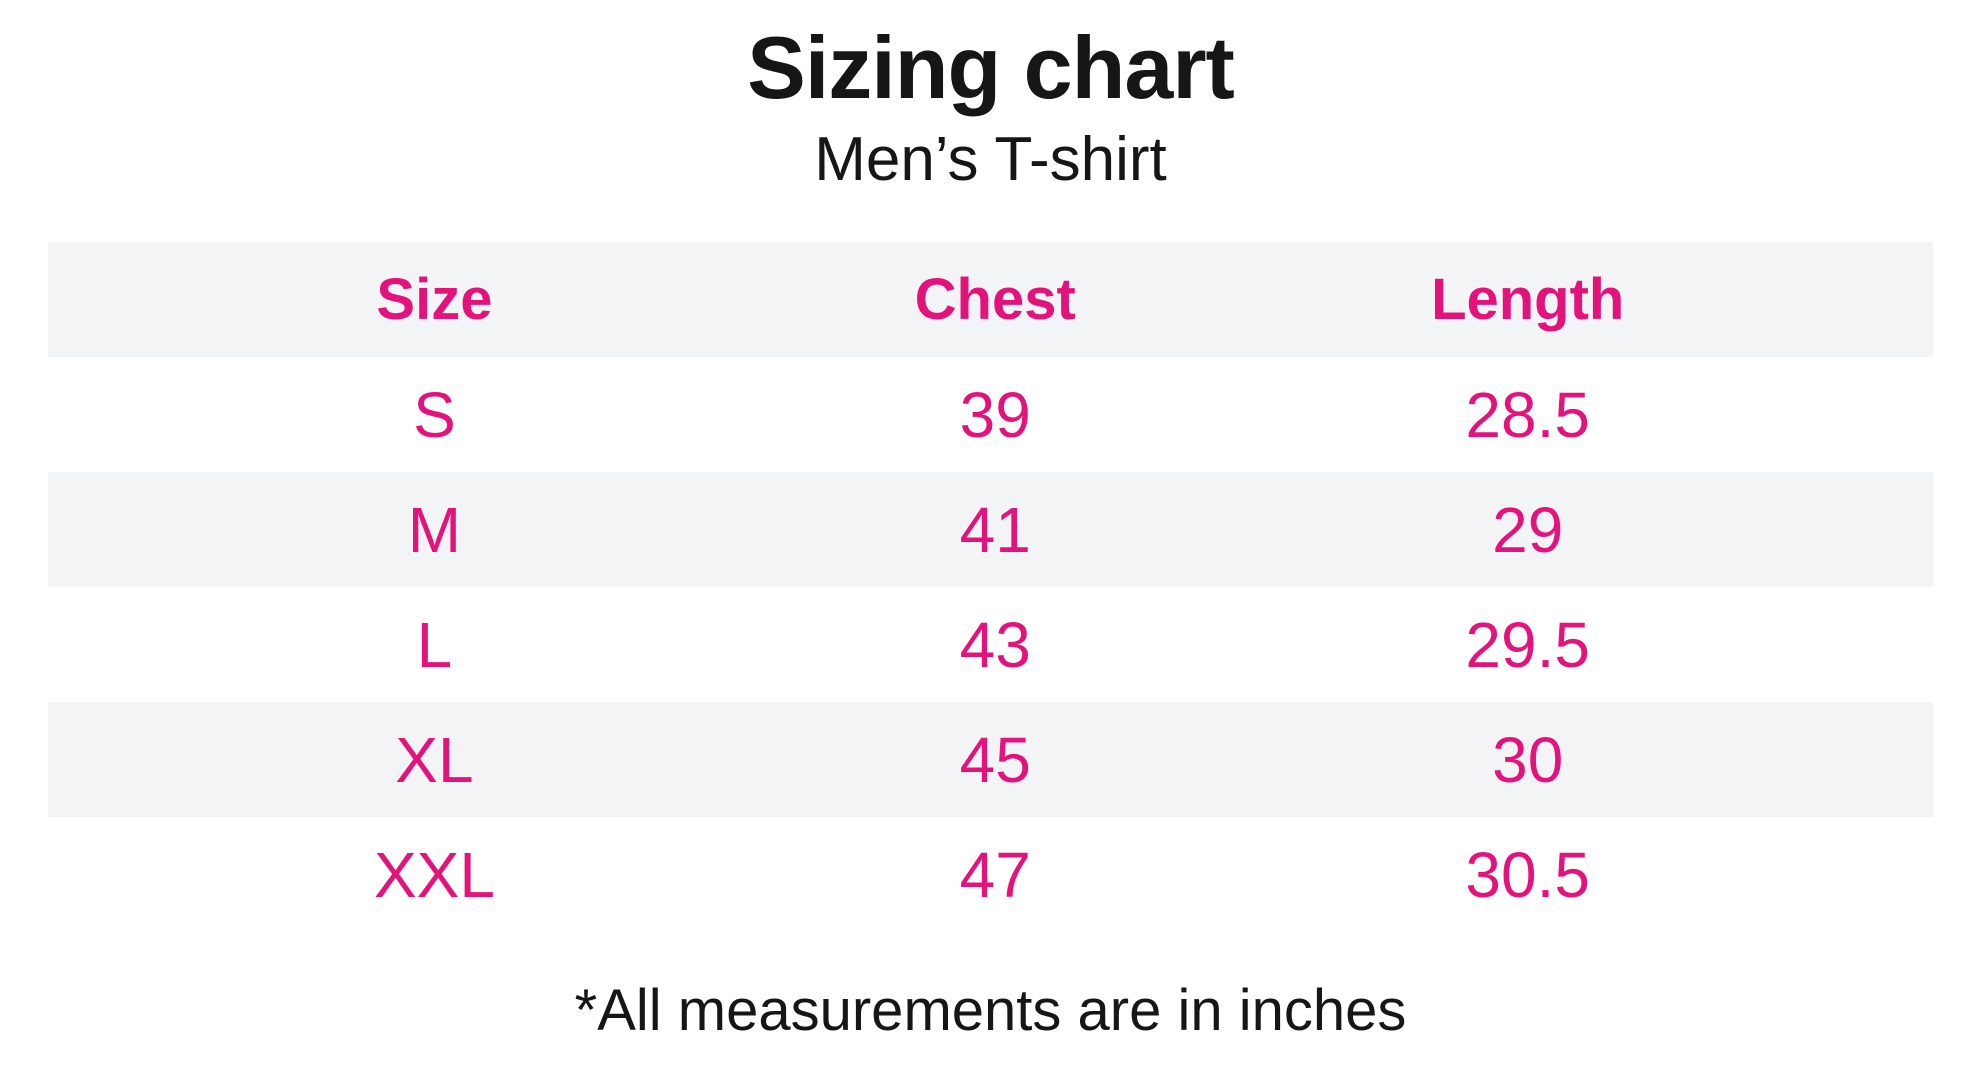 The width and height of the screenshot is (1981, 1083). Describe the element at coordinates (434, 644) in the screenshot. I see `size-value: L` at that location.